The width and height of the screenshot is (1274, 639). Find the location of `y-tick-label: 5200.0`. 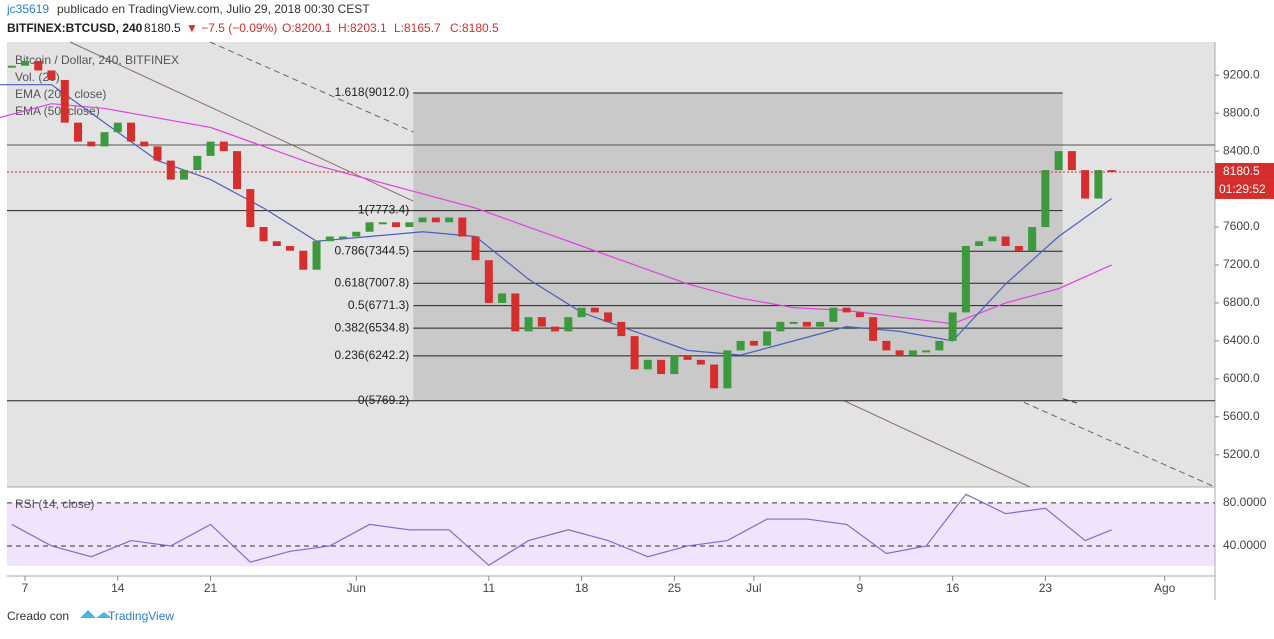

y-tick-label: 5200.0 is located at coordinates (1241, 454).